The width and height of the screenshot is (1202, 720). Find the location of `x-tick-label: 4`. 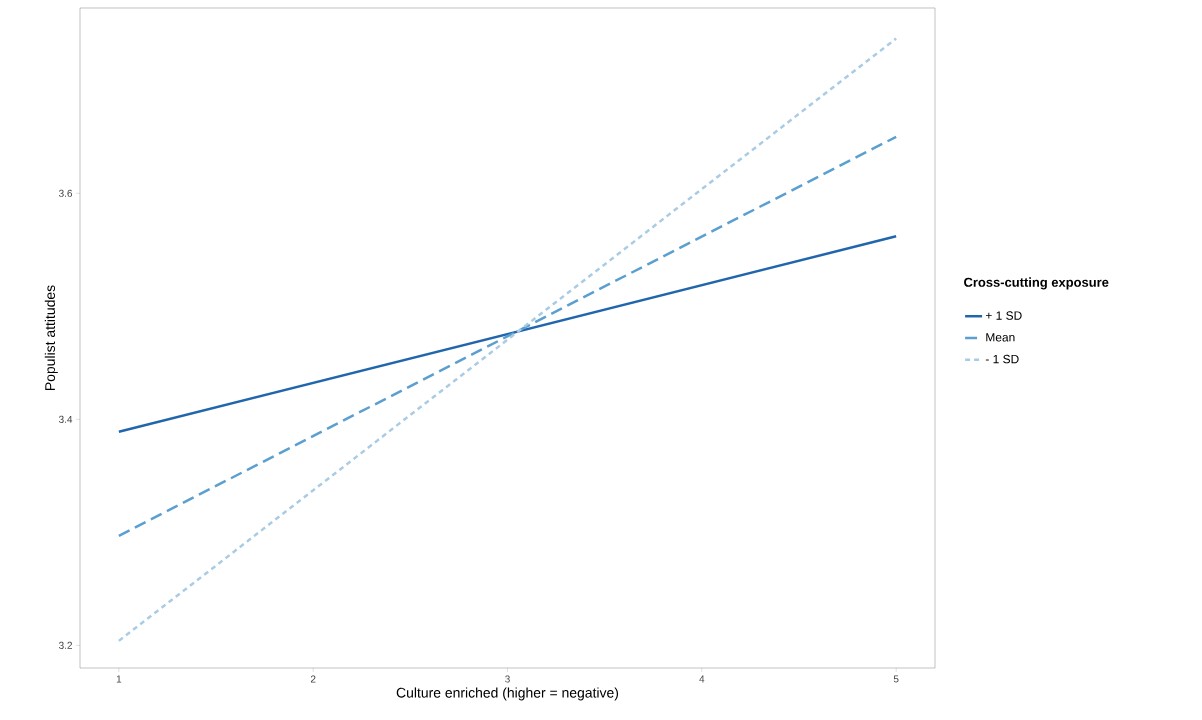

x-tick-label: 4 is located at coordinates (702, 679).